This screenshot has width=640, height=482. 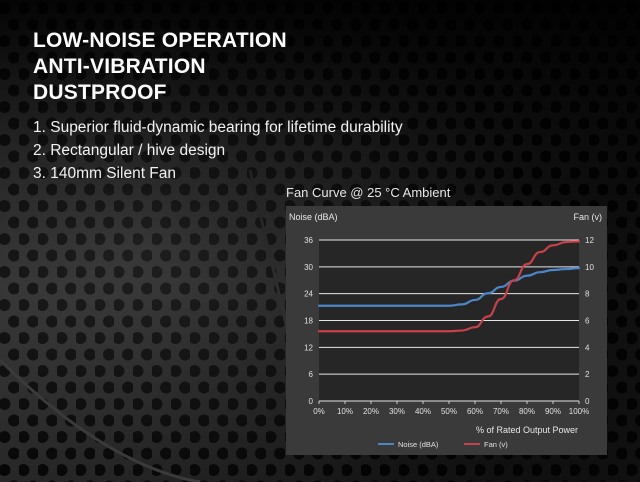 I want to click on x-tick-label: 10%, so click(x=345, y=411).